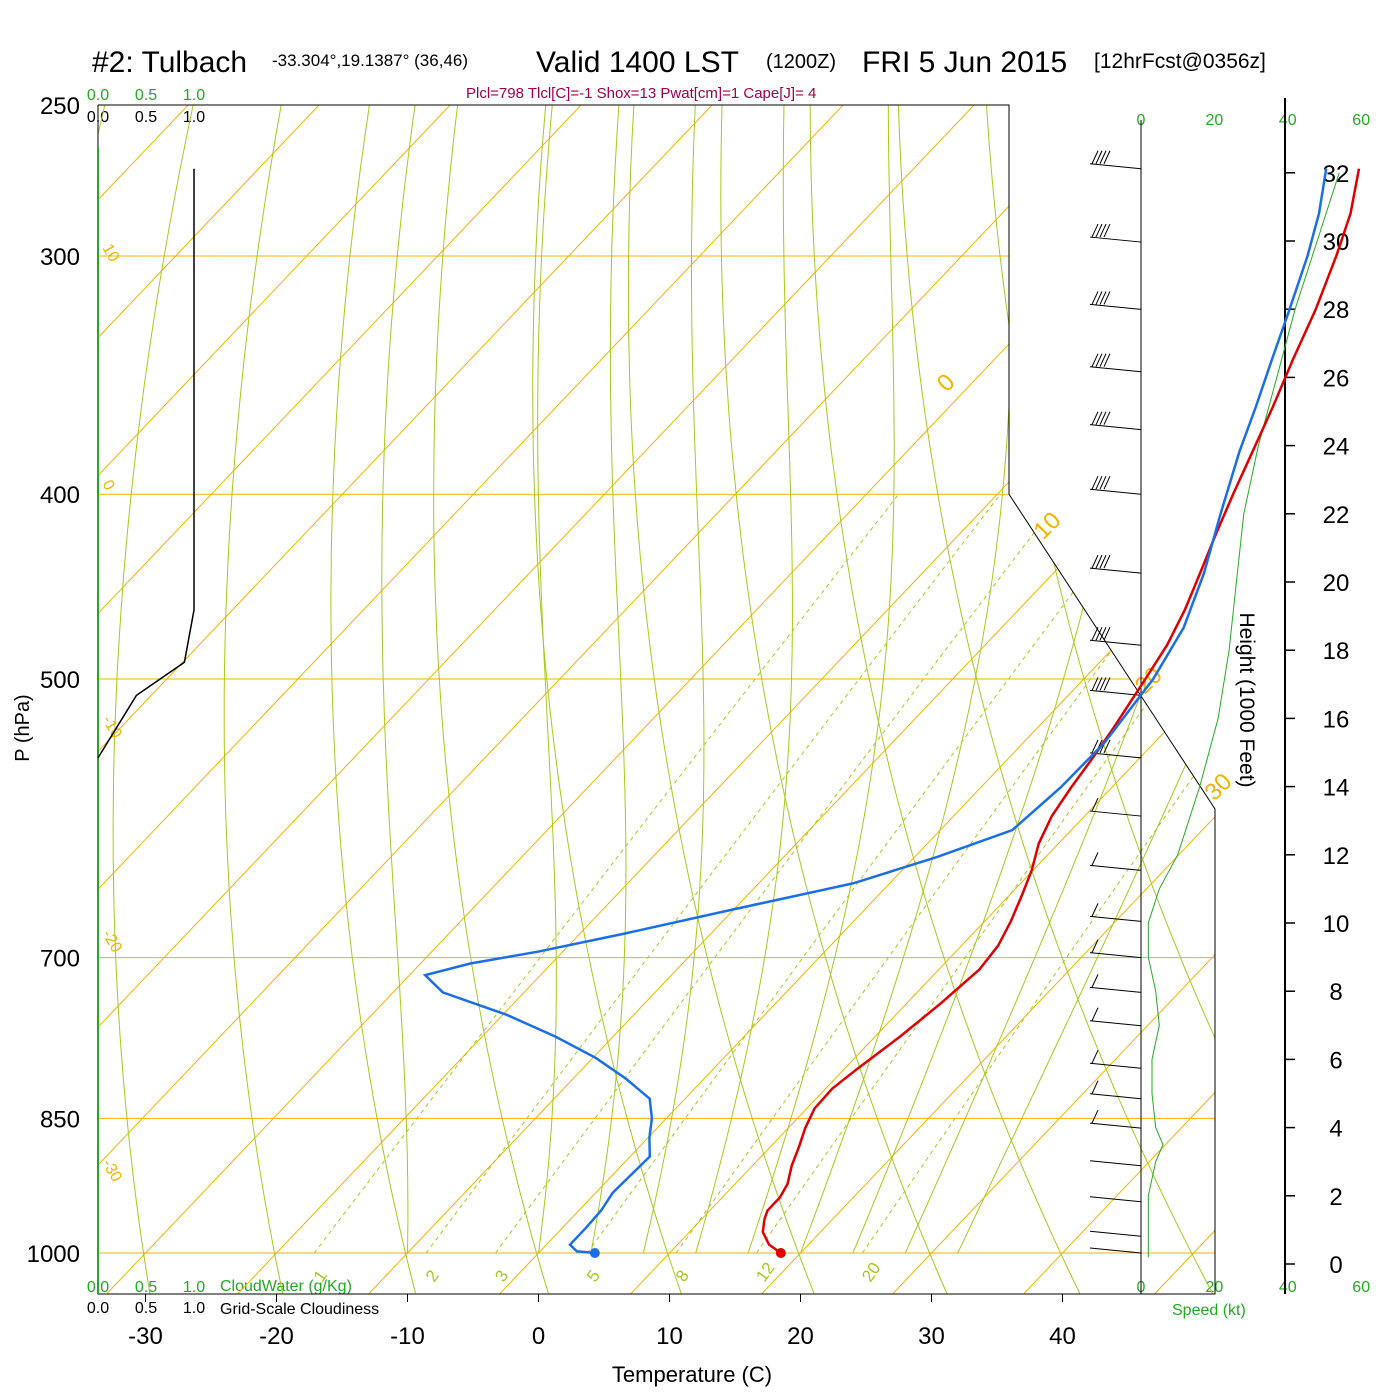  What do you see at coordinates (1335, 1197) in the screenshot?
I see `height-tick-label: 2` at bounding box center [1335, 1197].